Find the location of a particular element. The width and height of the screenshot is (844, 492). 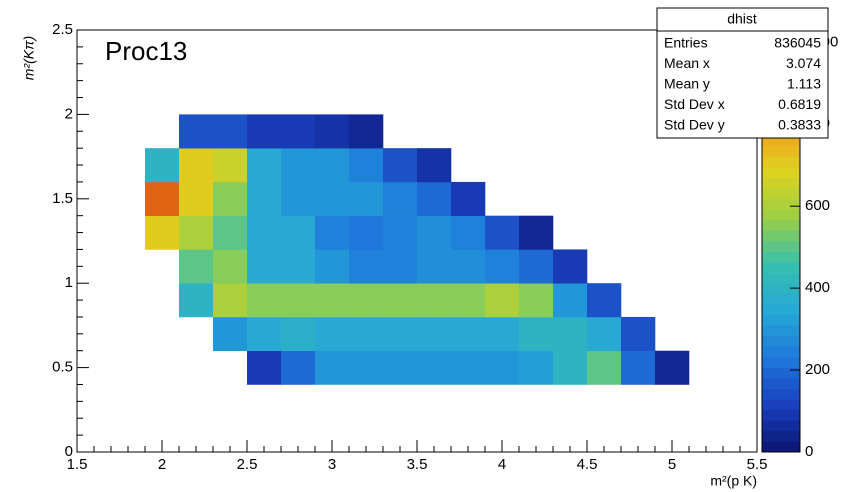

plot-label: Proc13 is located at coordinates (146, 51).